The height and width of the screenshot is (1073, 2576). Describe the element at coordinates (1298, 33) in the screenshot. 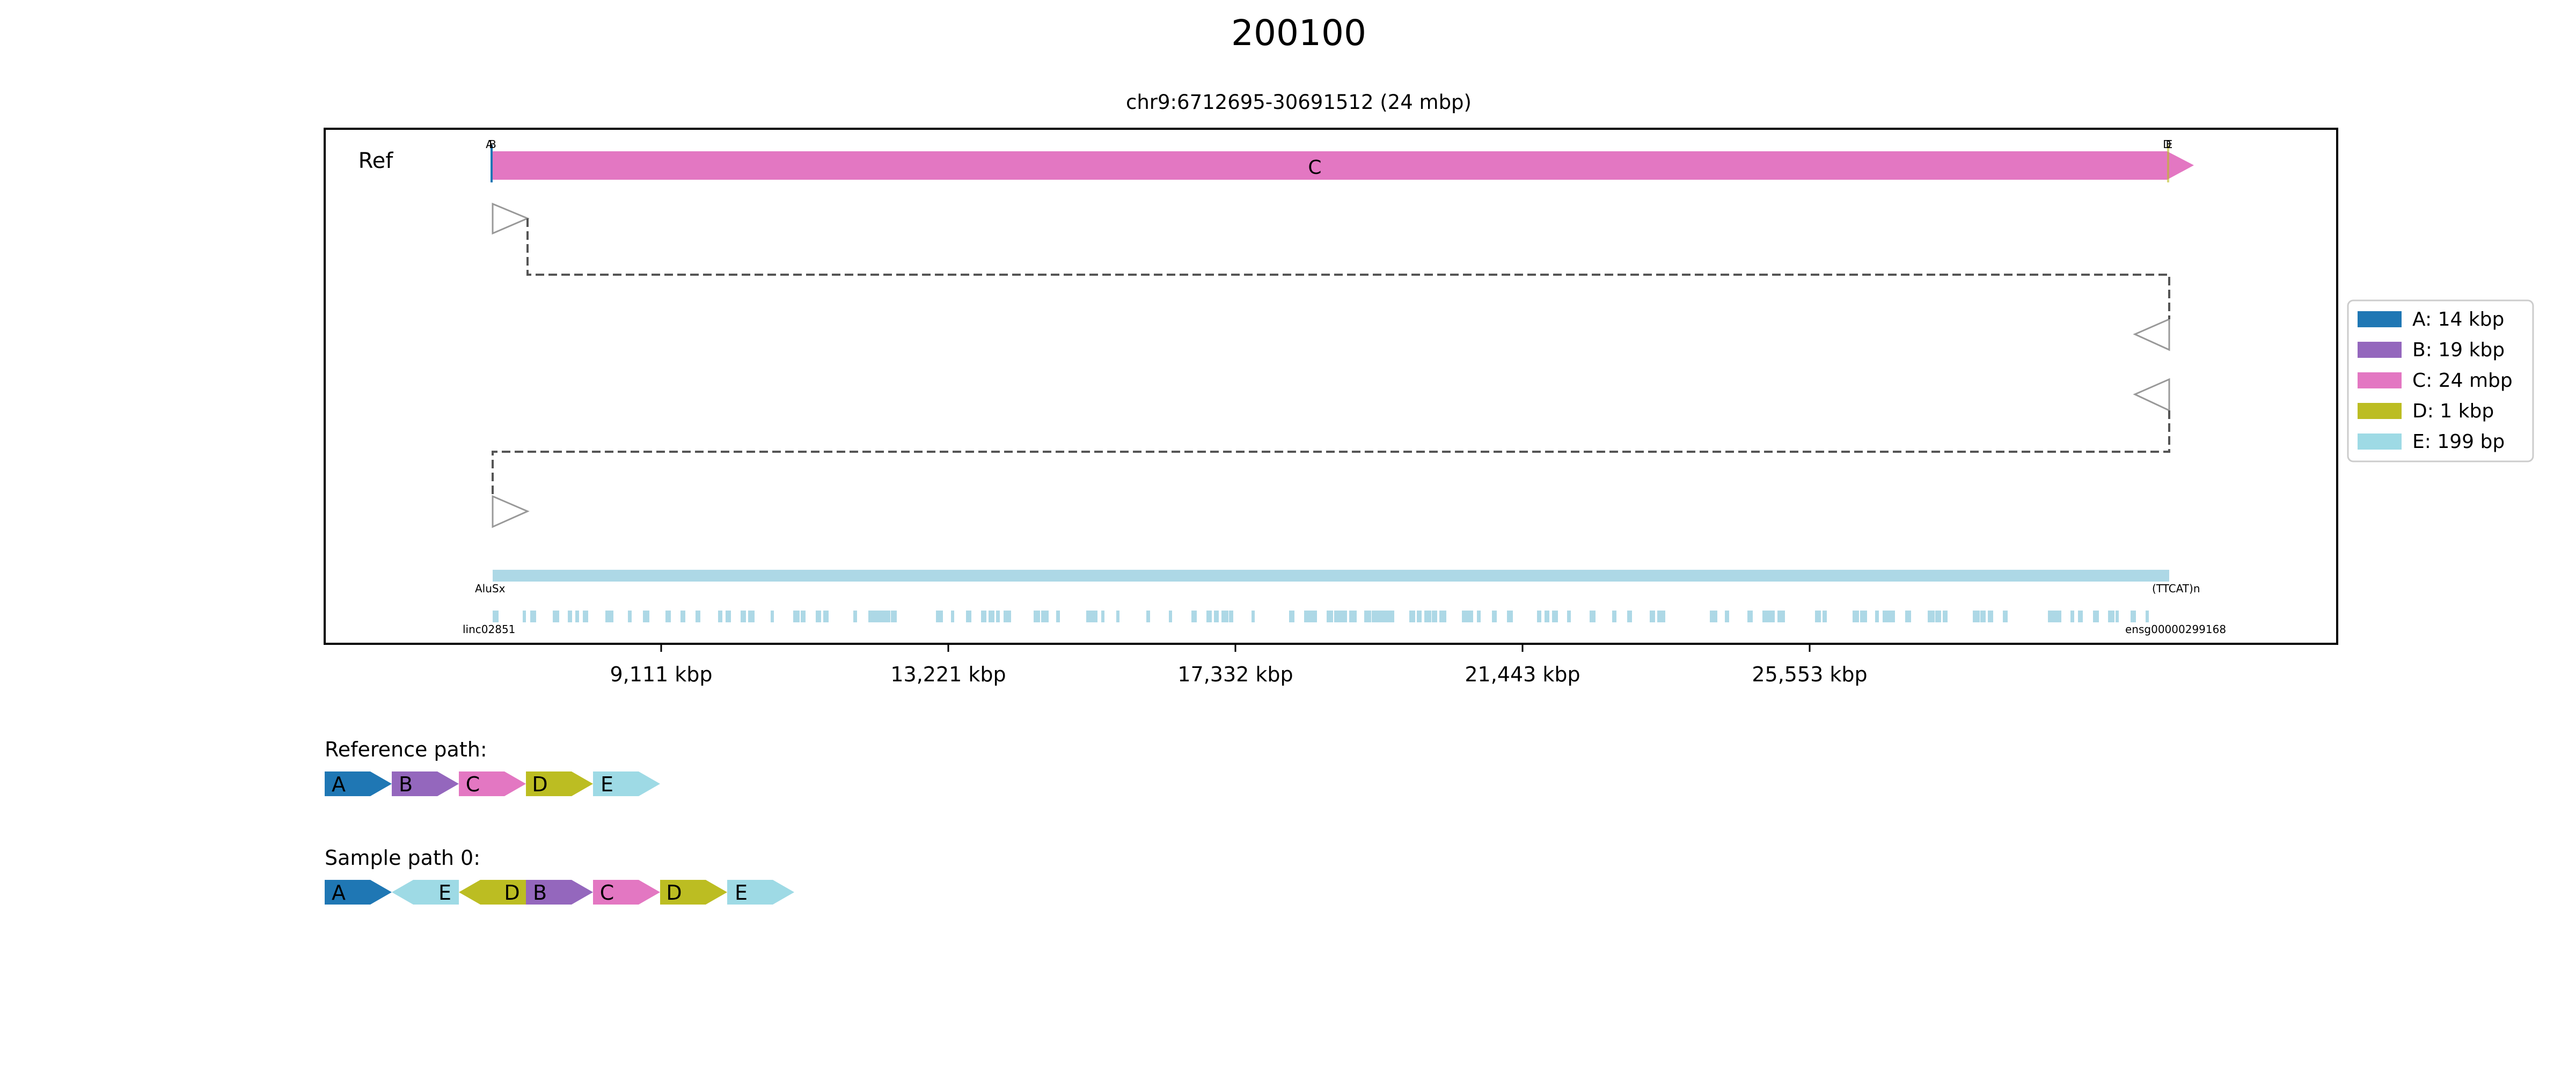

I see `figure-title: 200100` at that location.